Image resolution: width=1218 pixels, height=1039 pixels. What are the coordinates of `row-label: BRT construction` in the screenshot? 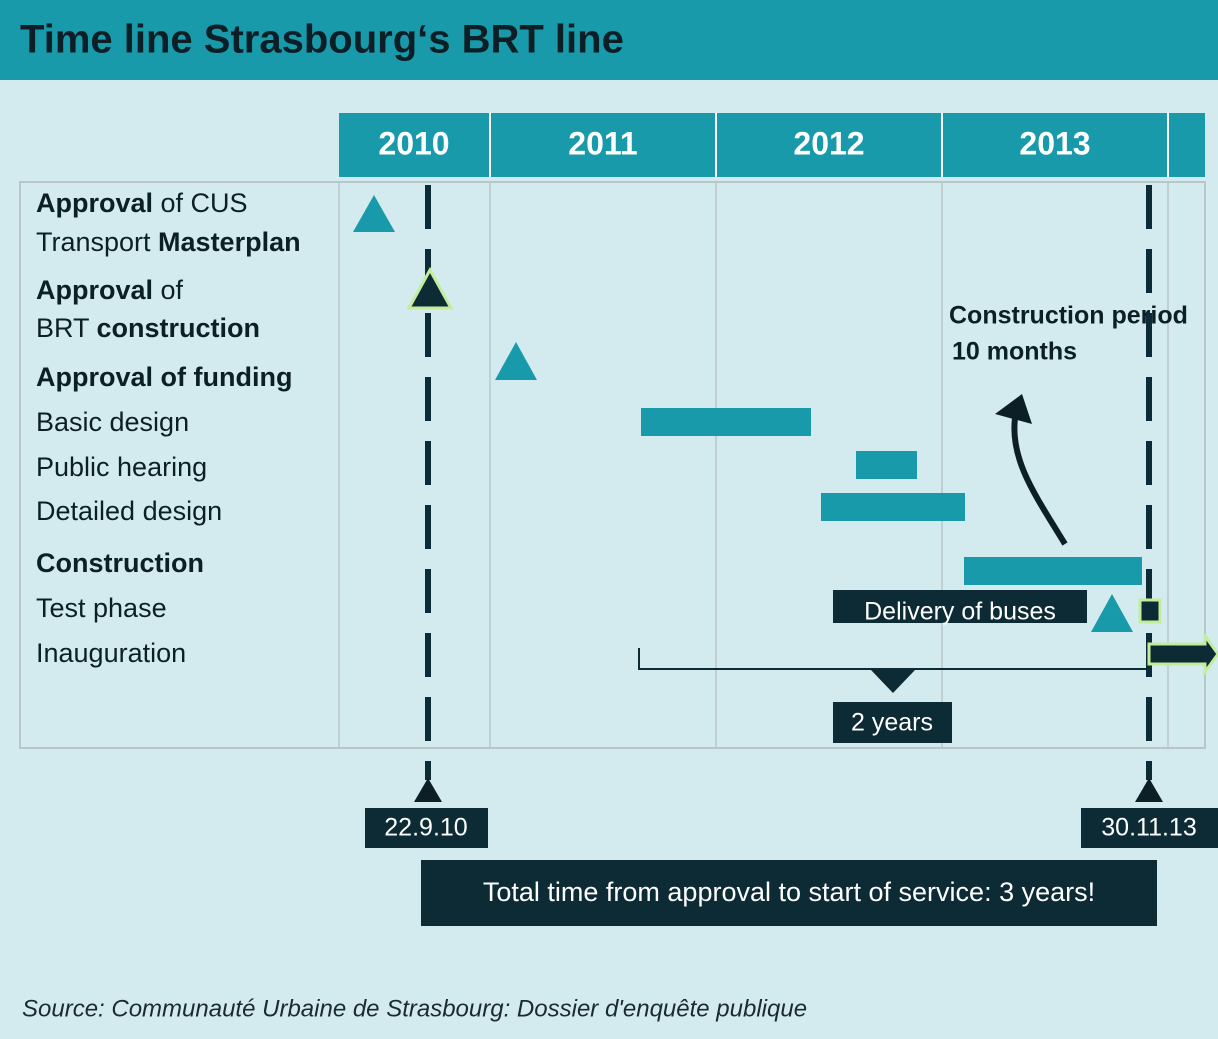 It's located at (148, 328).